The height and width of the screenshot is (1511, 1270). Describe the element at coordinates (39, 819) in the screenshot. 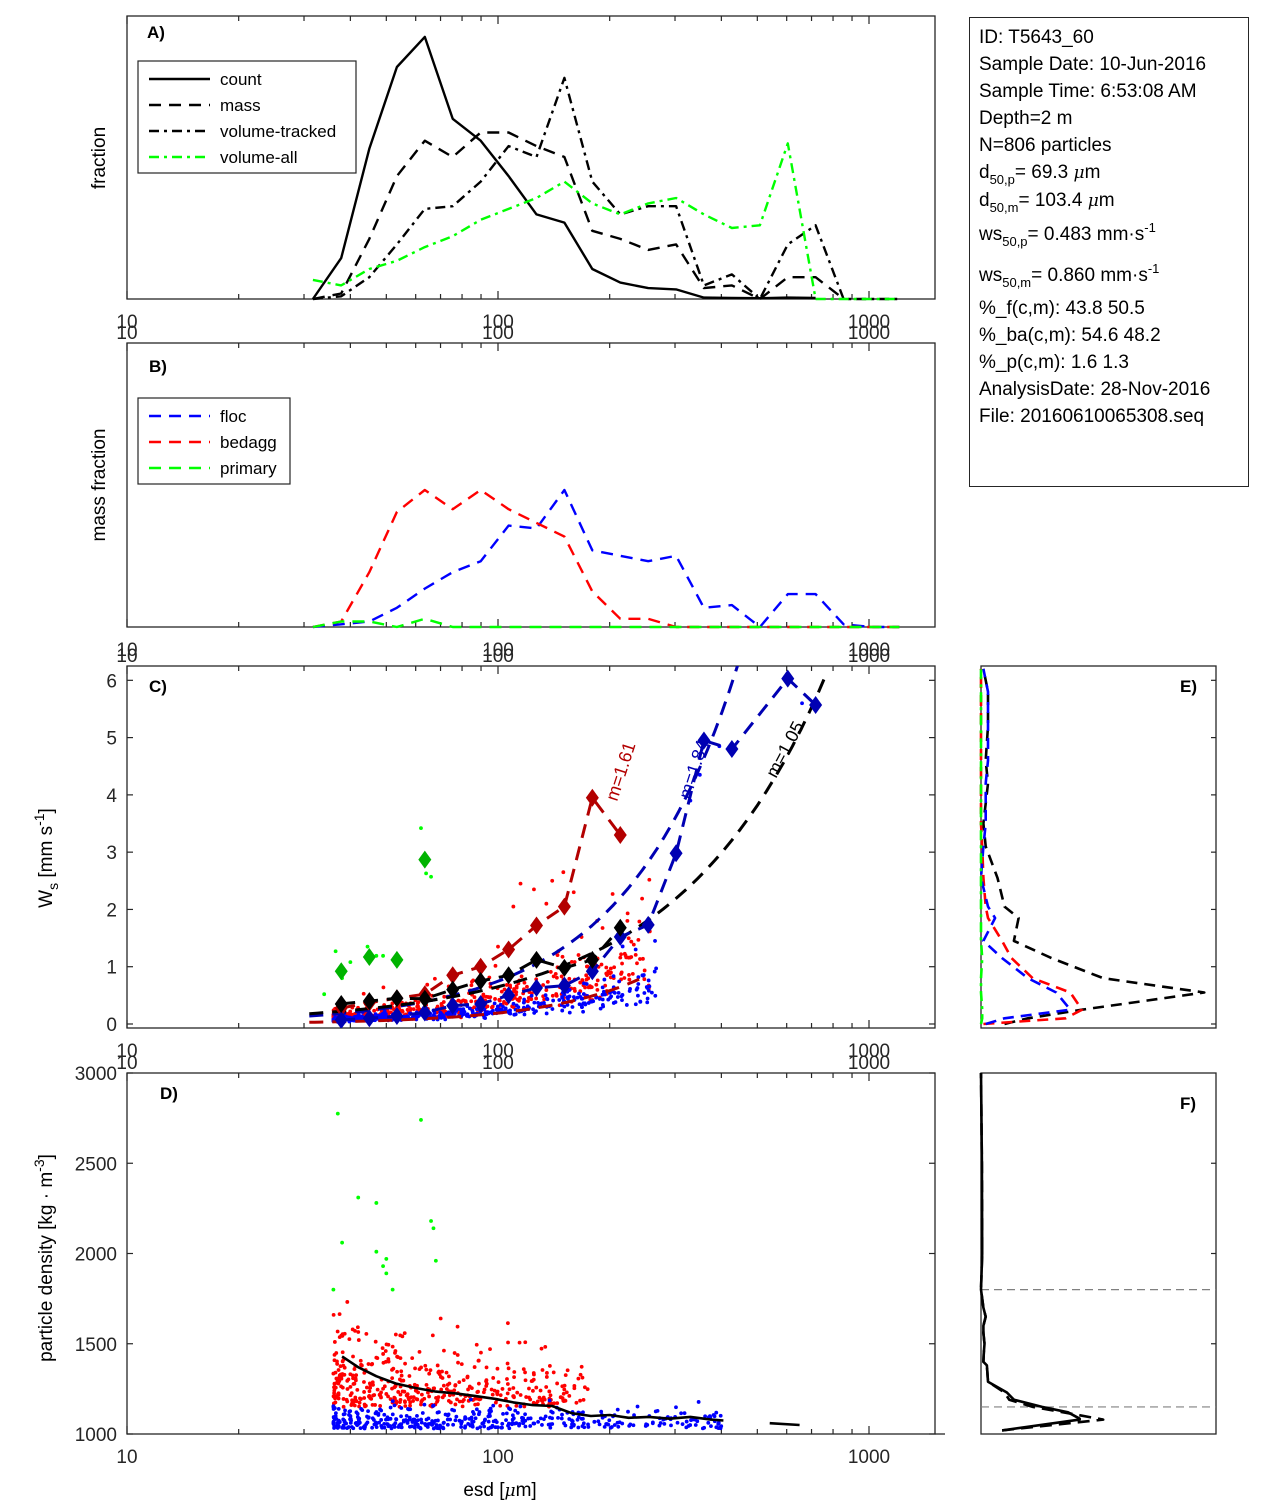

I see `y-axis-label-part: -1` at that location.